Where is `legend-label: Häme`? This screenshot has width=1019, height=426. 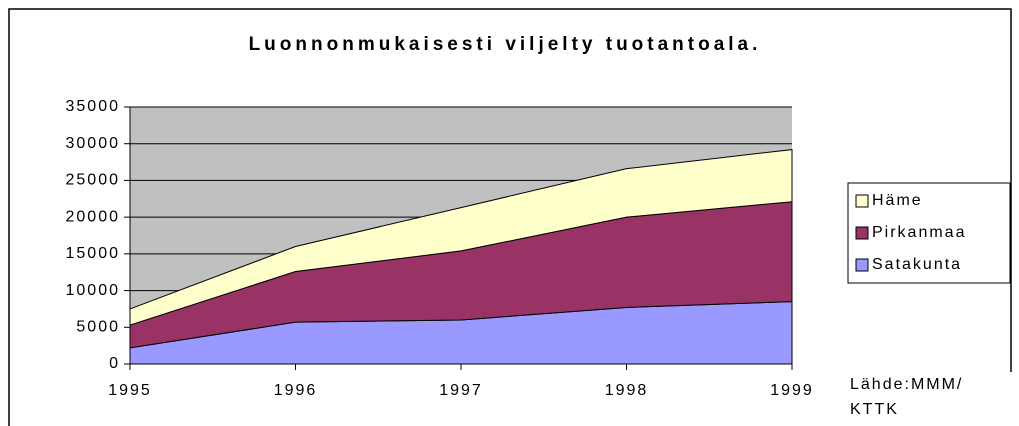 legend-label: Häme is located at coordinates (897, 200).